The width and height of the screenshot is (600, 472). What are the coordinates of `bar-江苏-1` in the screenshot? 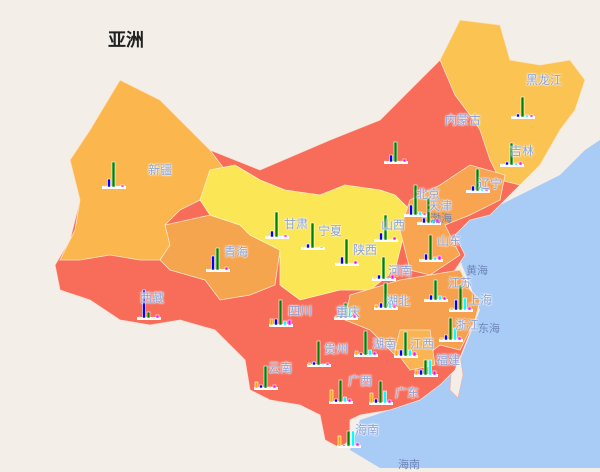 It's located at (431, 297).